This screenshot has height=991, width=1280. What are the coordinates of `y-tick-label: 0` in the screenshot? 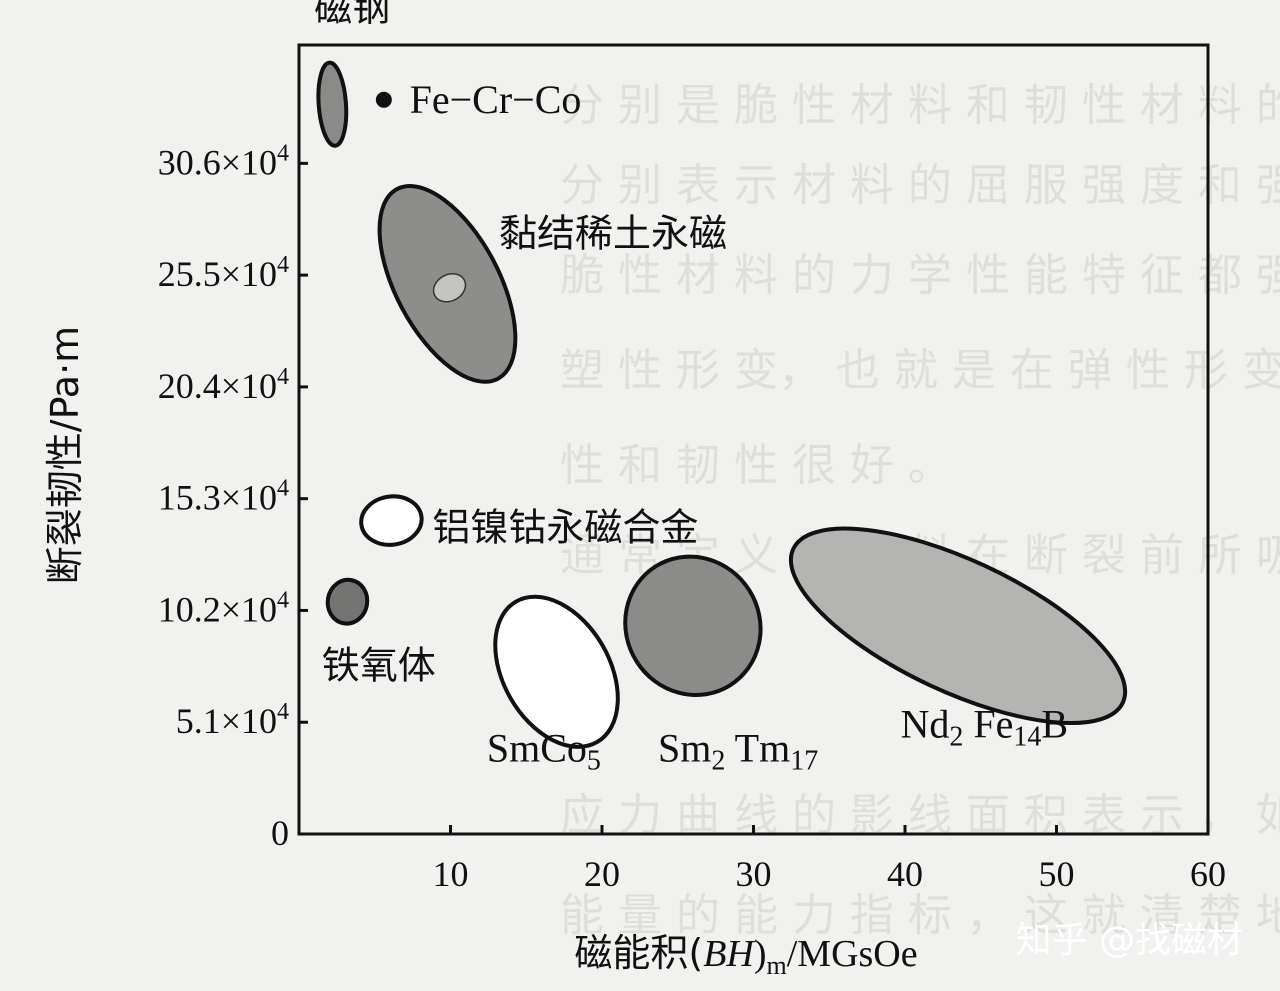 It's located at (280, 833).